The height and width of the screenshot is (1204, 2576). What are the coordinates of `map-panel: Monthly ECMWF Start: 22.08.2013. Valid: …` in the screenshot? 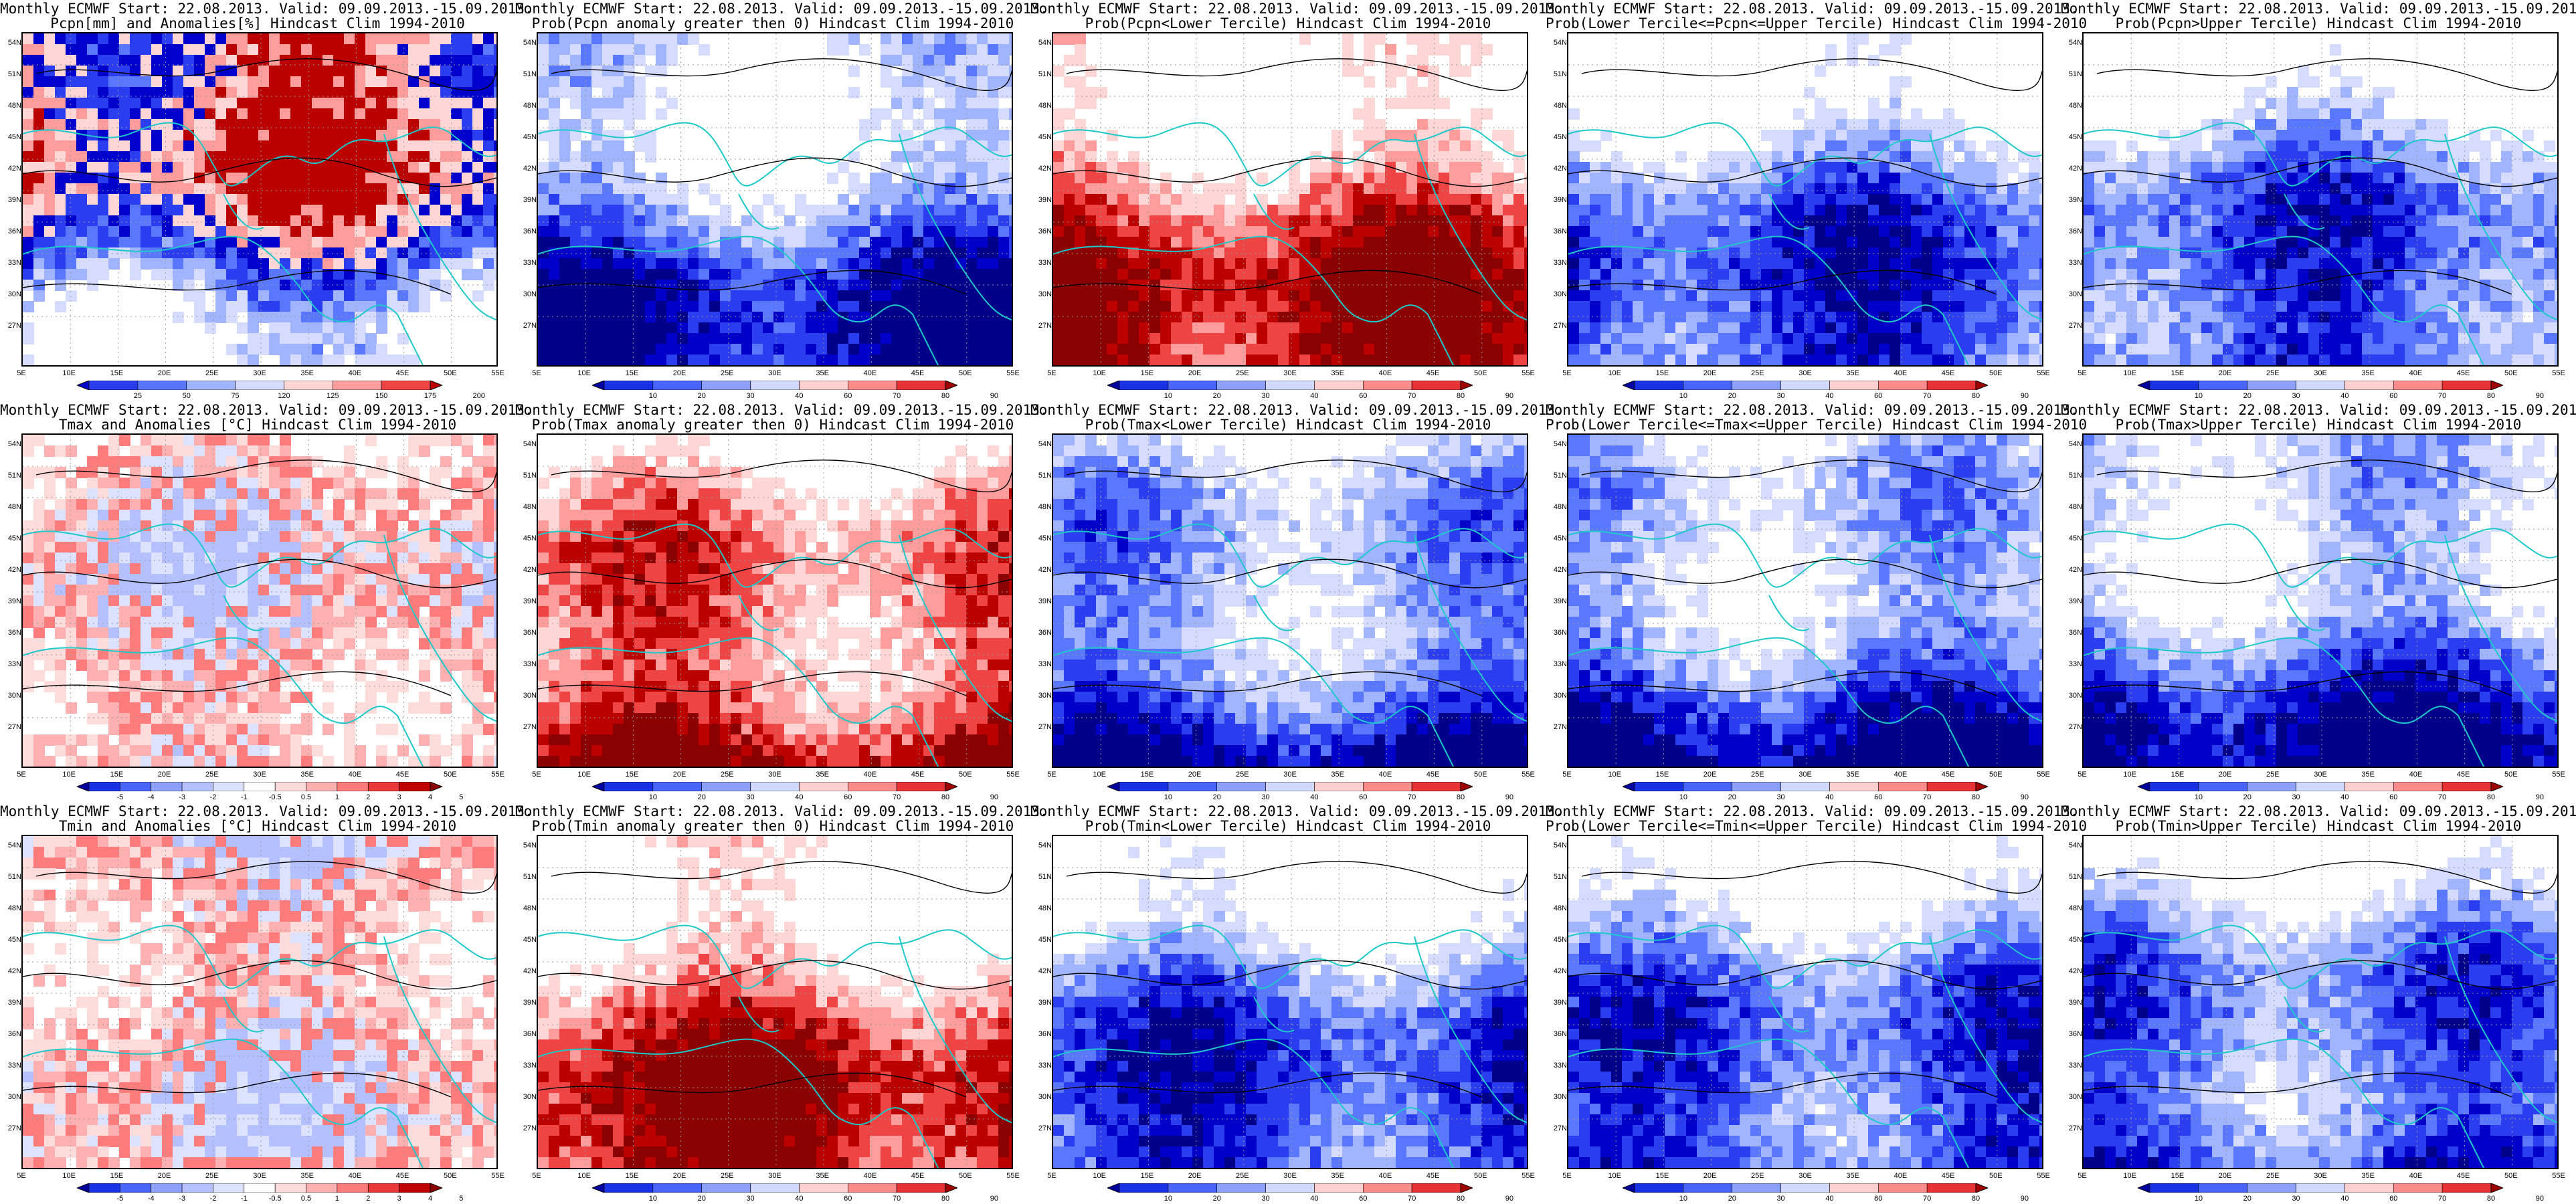 It's located at (782, 200).